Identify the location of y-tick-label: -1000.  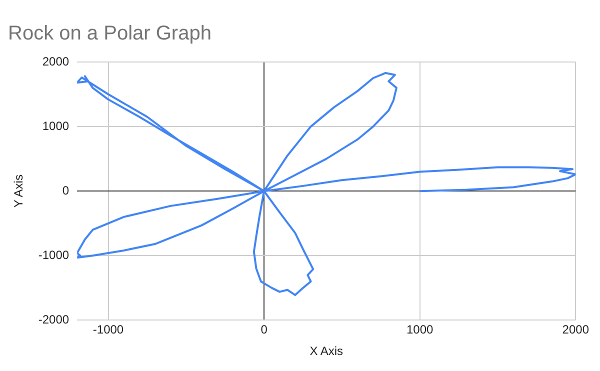
(54, 255).